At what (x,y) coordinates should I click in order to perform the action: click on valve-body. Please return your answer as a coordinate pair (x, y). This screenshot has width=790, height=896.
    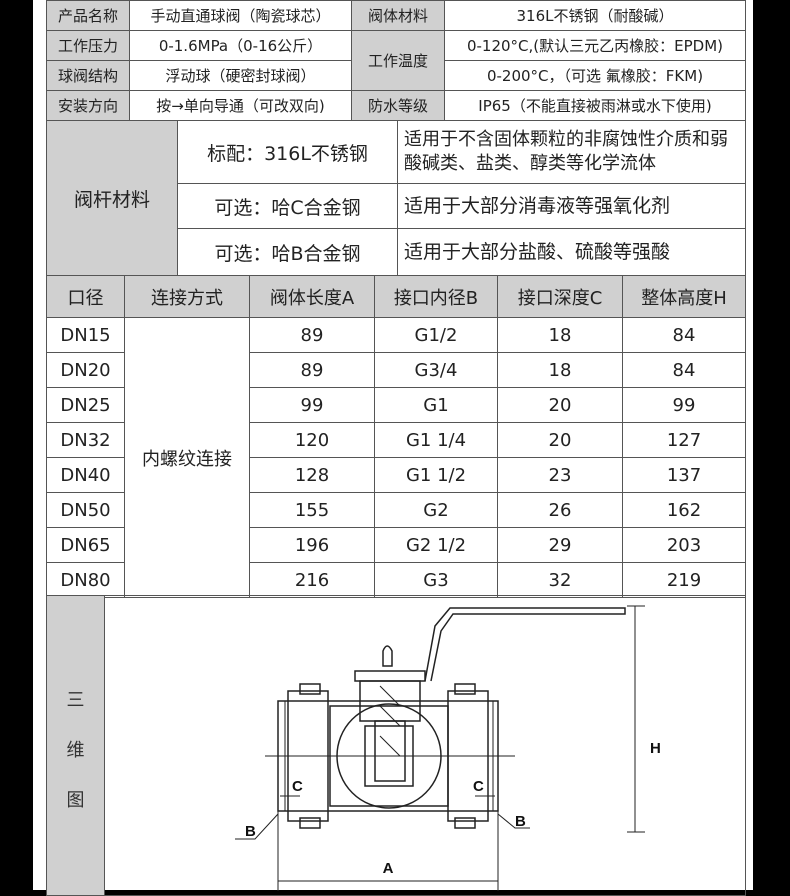
    Looking at the image, I should click on (390, 756).